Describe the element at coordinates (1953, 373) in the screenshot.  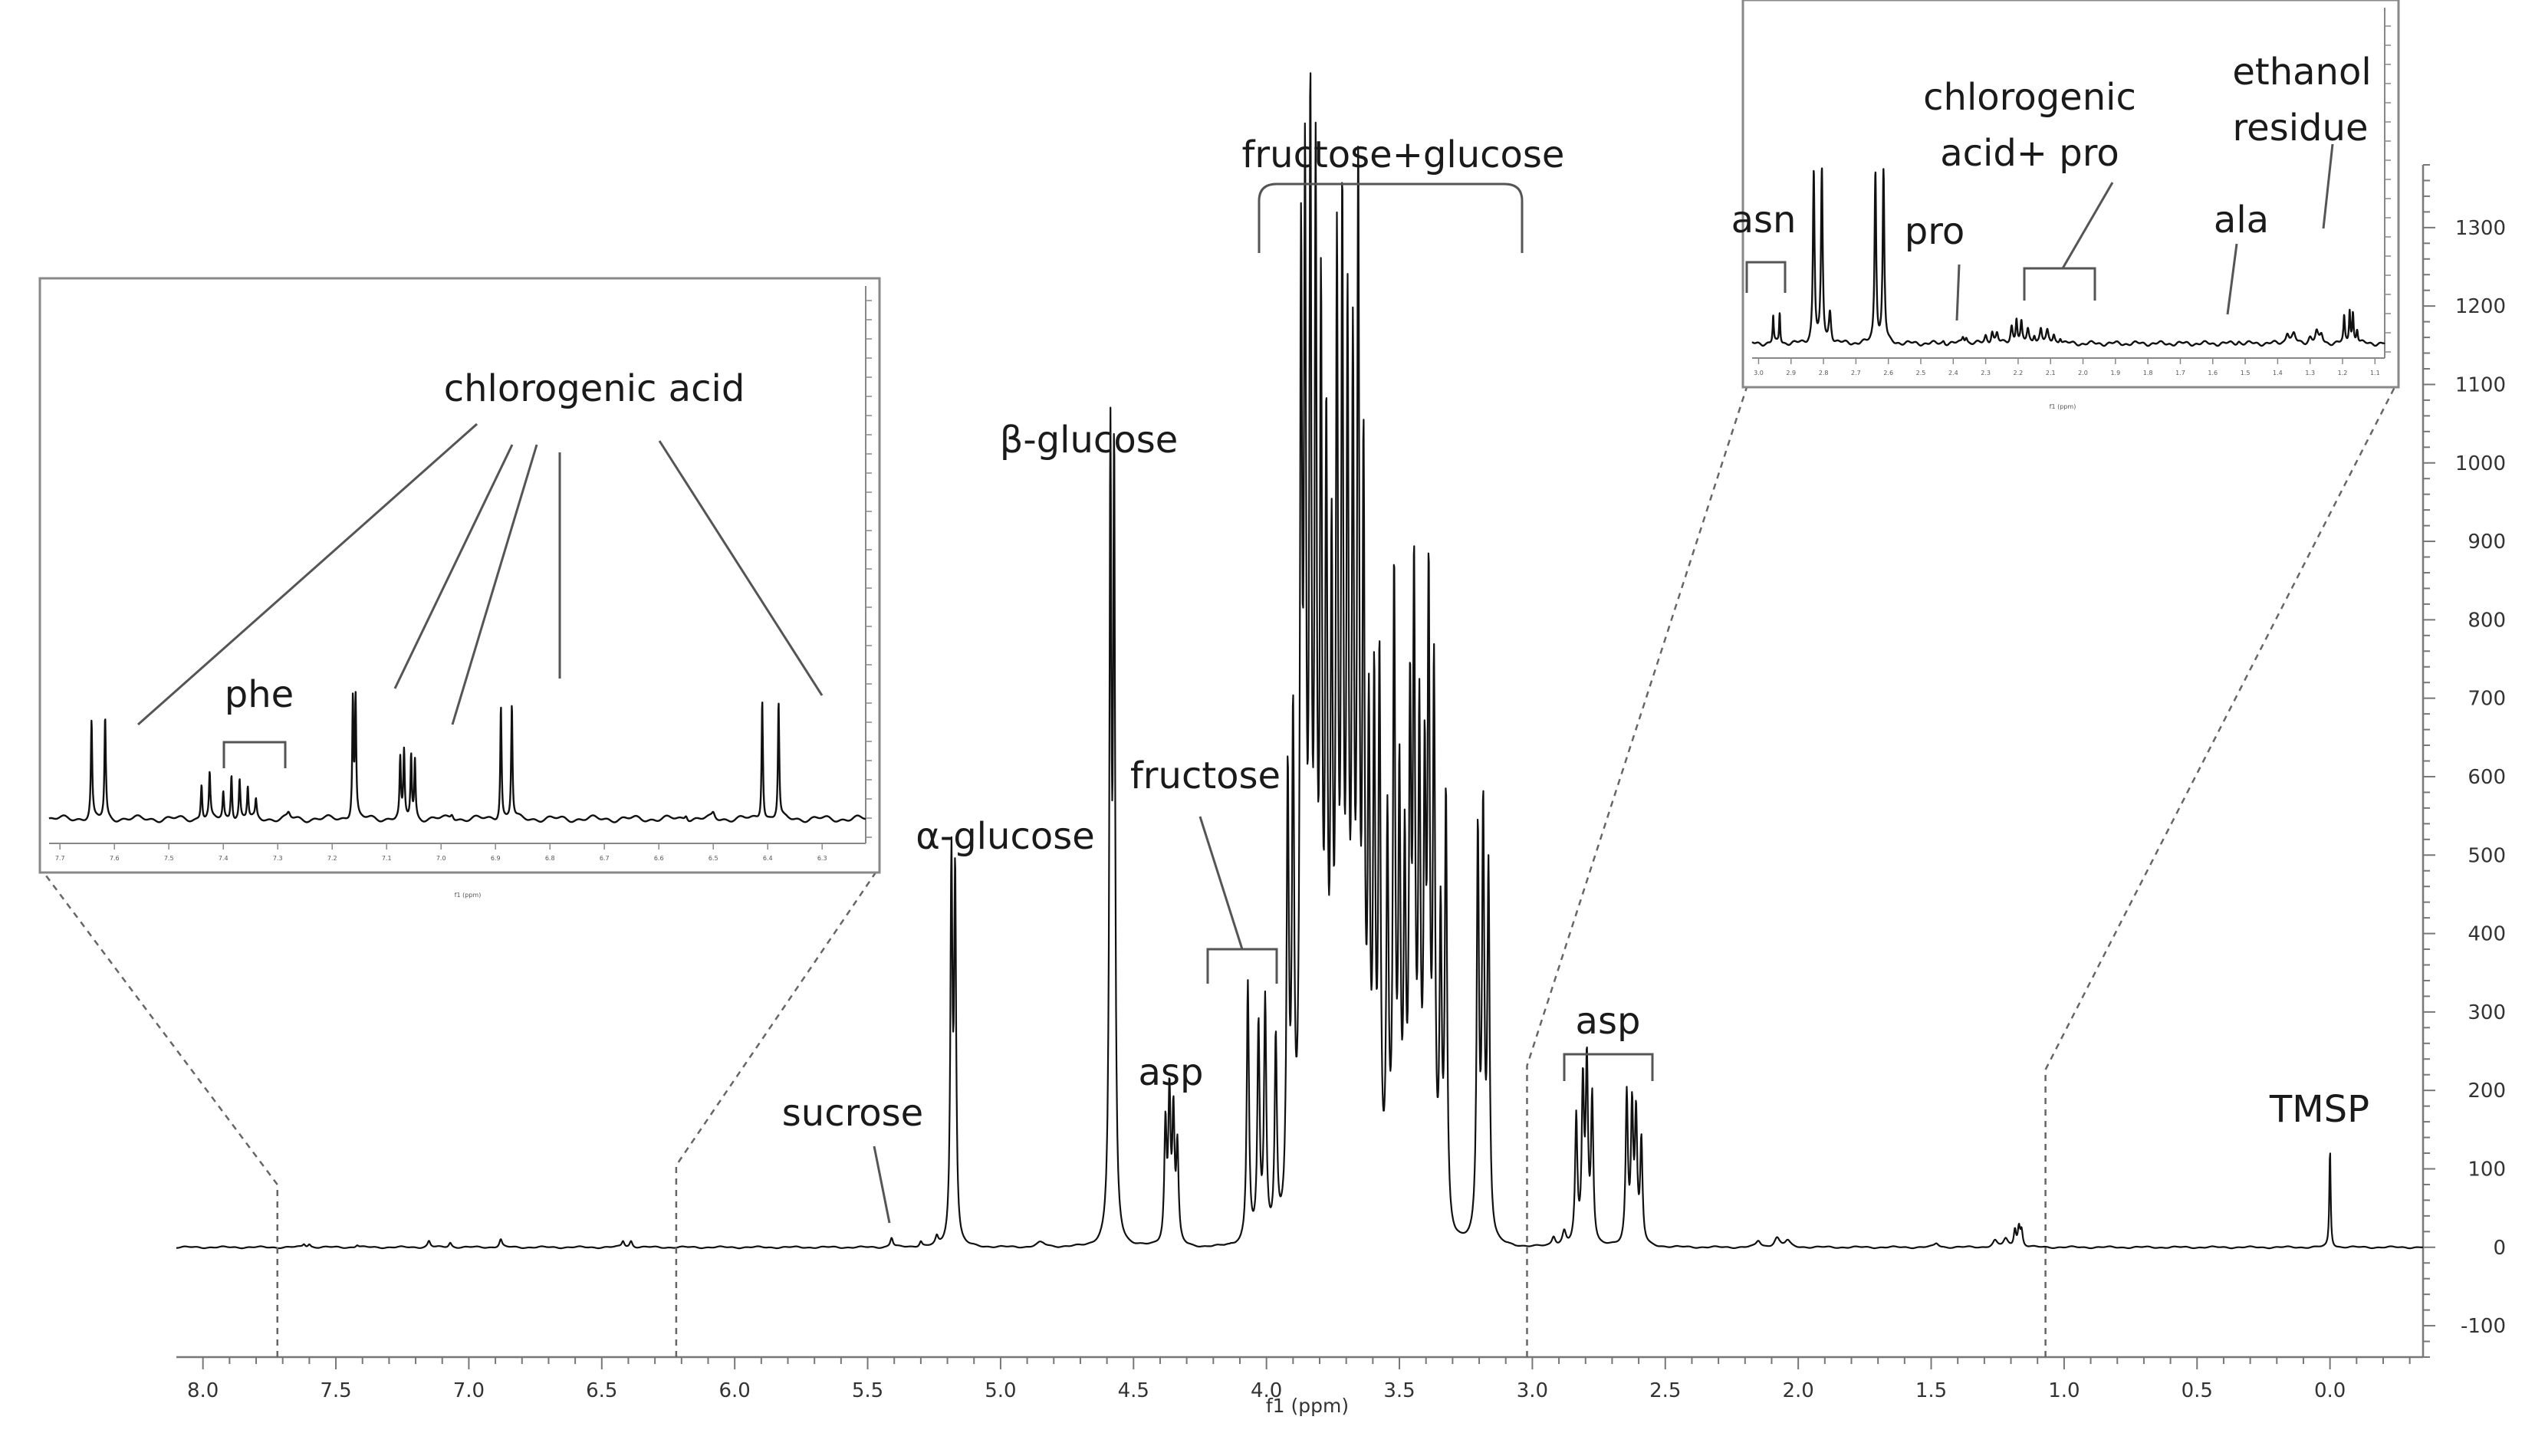
I see `inset-x-tick-label: 2.4` at that location.